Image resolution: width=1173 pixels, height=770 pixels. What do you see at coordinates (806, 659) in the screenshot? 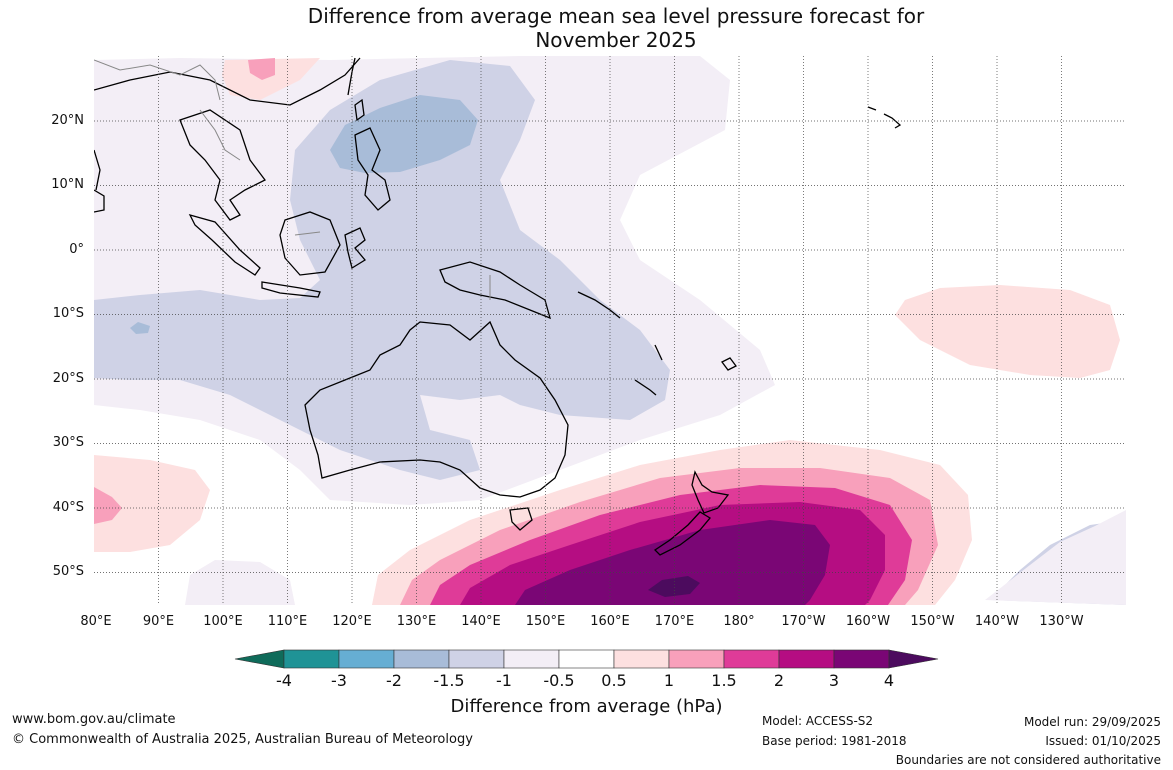
I see `colorbar-swatch-pos2-pos3` at bounding box center [806, 659].